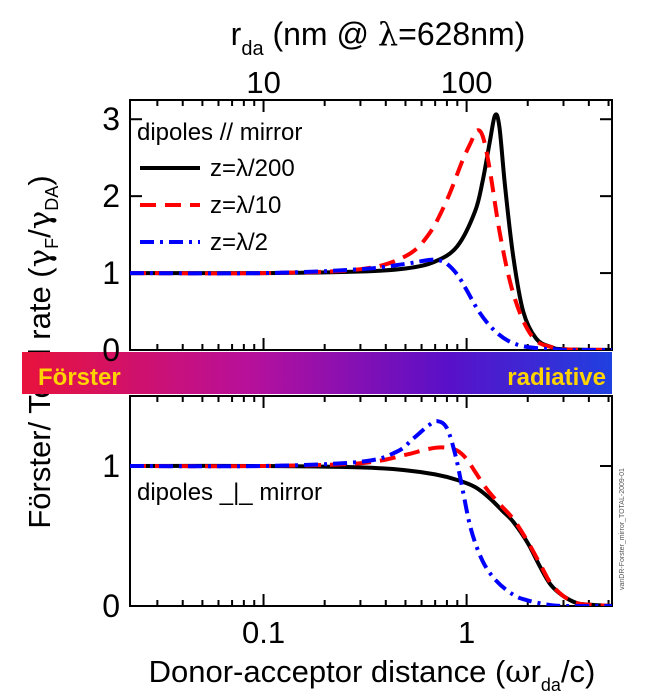 This screenshot has height=700, width=667. What do you see at coordinates (111, 350) in the screenshot?
I see `top-y-tick-label: 0` at bounding box center [111, 350].